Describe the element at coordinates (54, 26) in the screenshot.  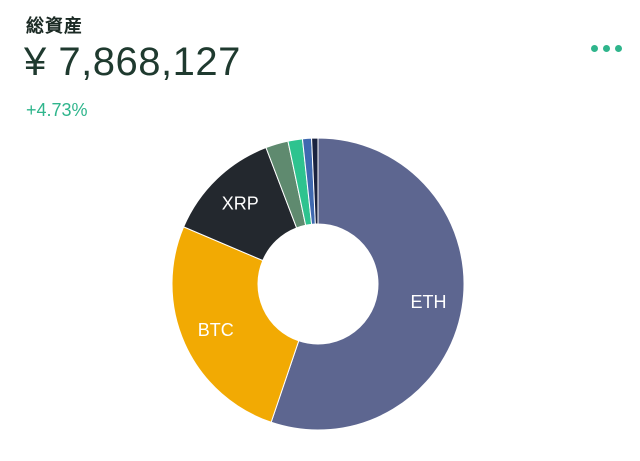
I see `page-title: 総資産` at that location.